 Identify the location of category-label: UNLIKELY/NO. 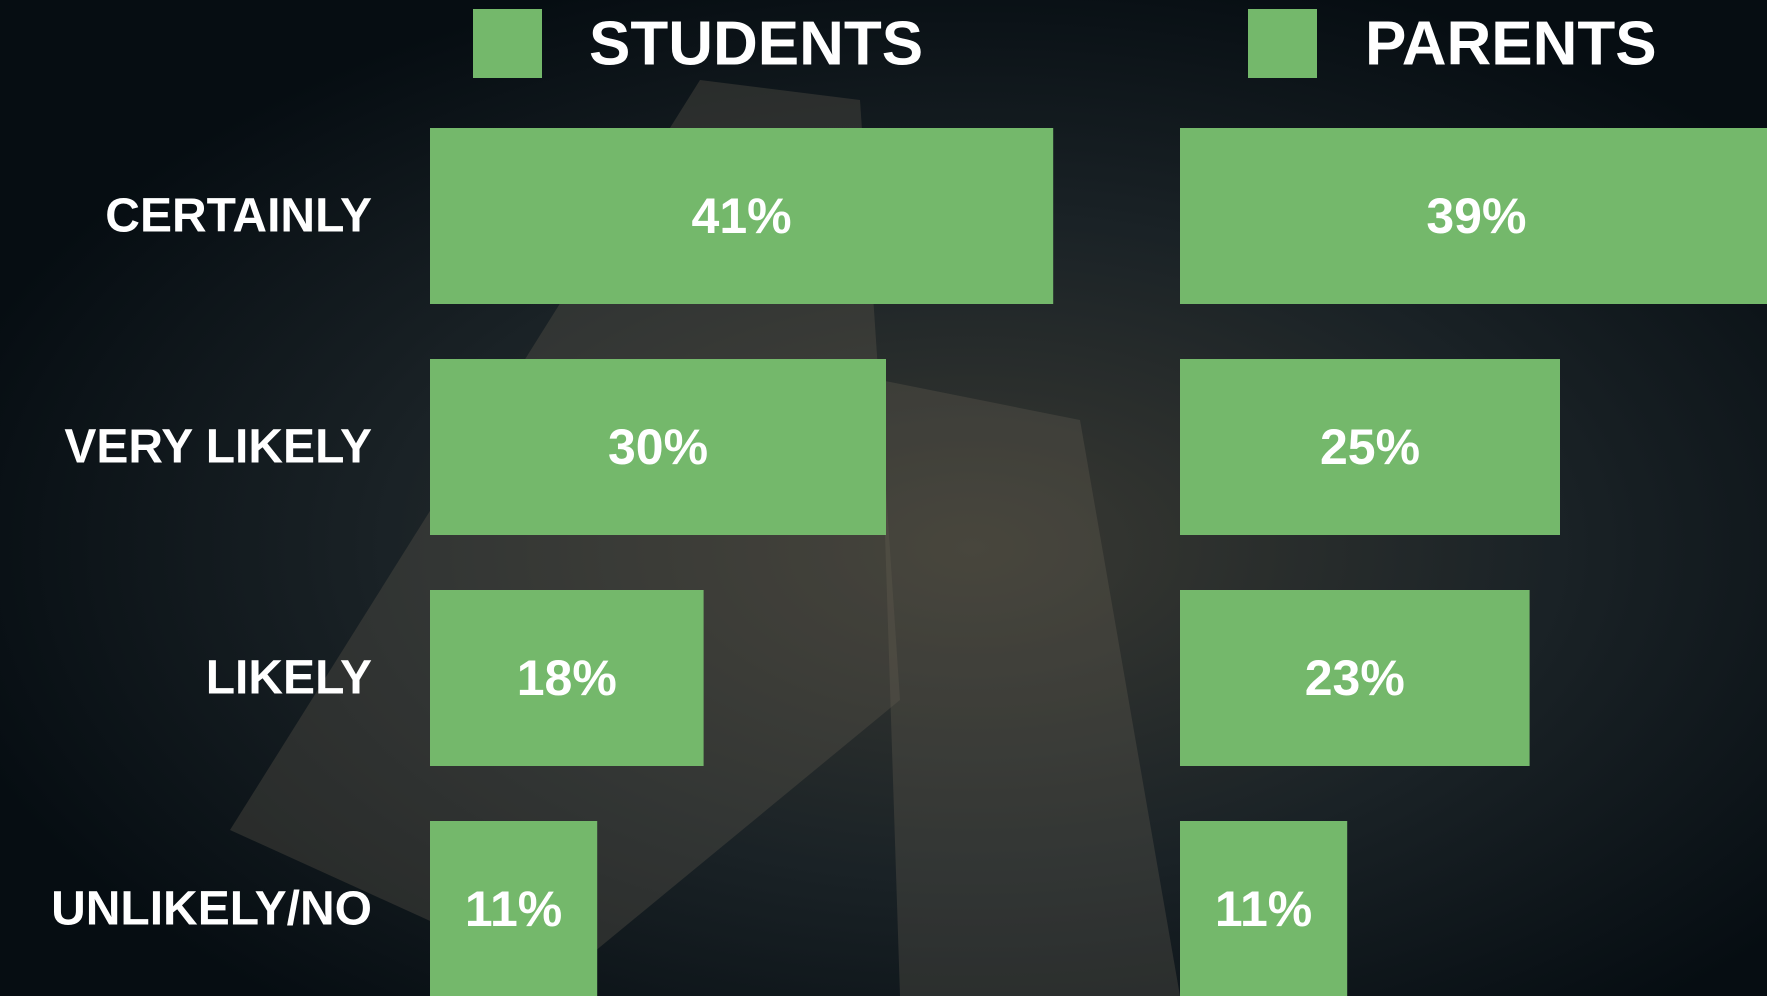
(211, 909).